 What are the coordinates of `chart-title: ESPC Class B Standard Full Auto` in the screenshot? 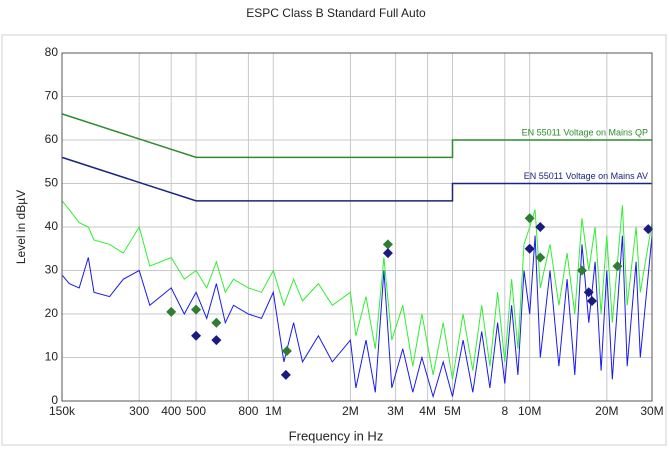 It's located at (336, 13).